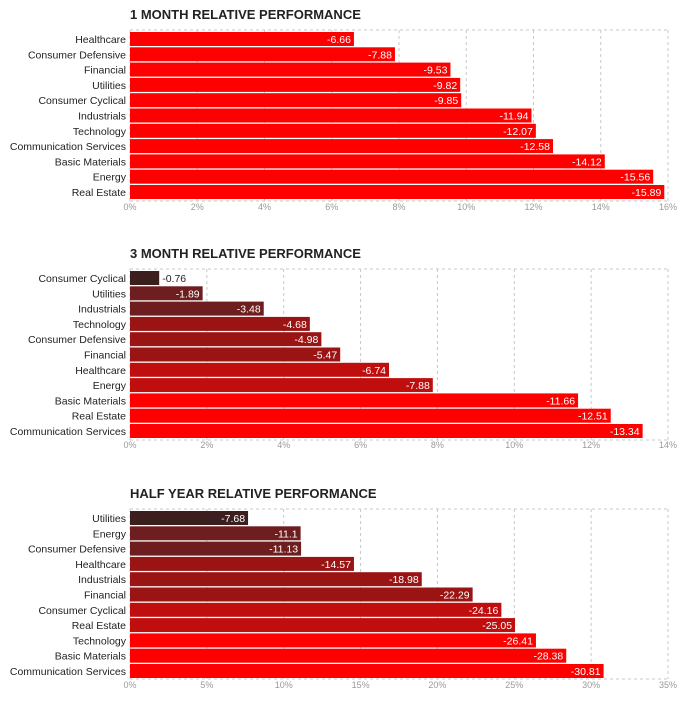 Image resolution: width=690 pixels, height=701 pixels. I want to click on value-label: -14.57, so click(336, 565).